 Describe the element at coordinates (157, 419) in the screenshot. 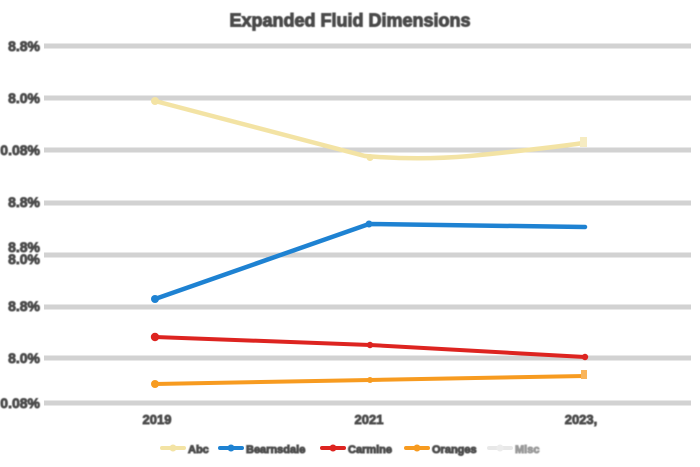

I see `svg-text: 2019` at that location.